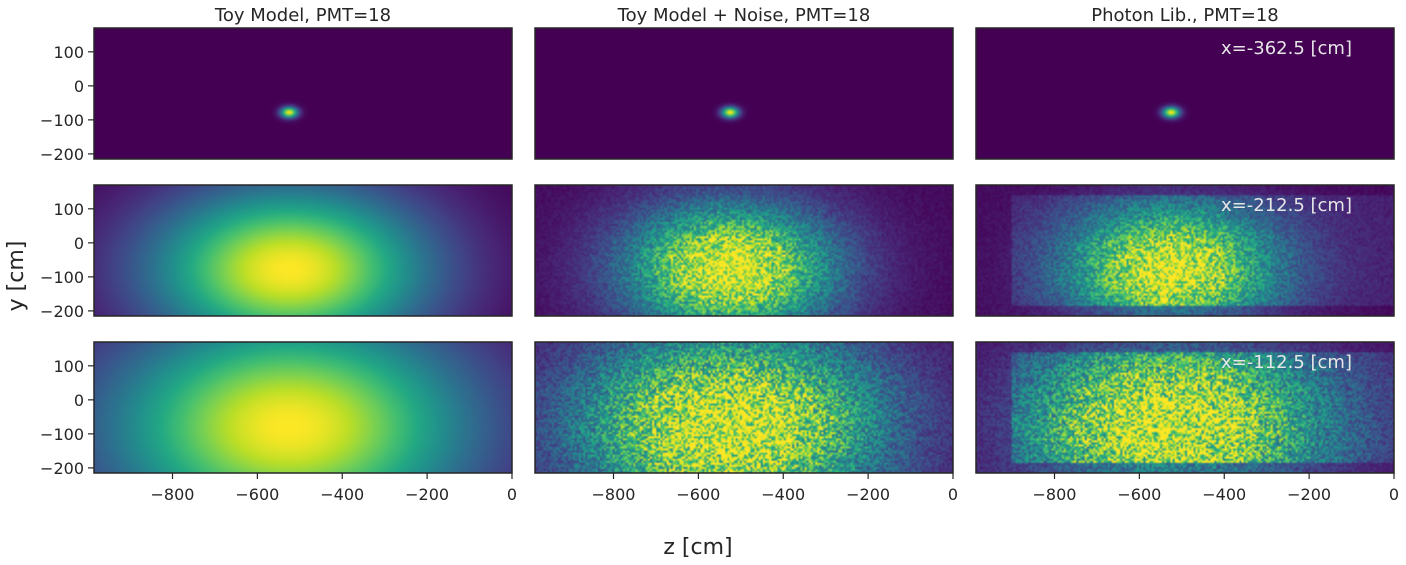 This screenshot has height=565, width=1406. What do you see at coordinates (16, 276) in the screenshot?
I see `y-axis-label: y [cm]` at bounding box center [16, 276].